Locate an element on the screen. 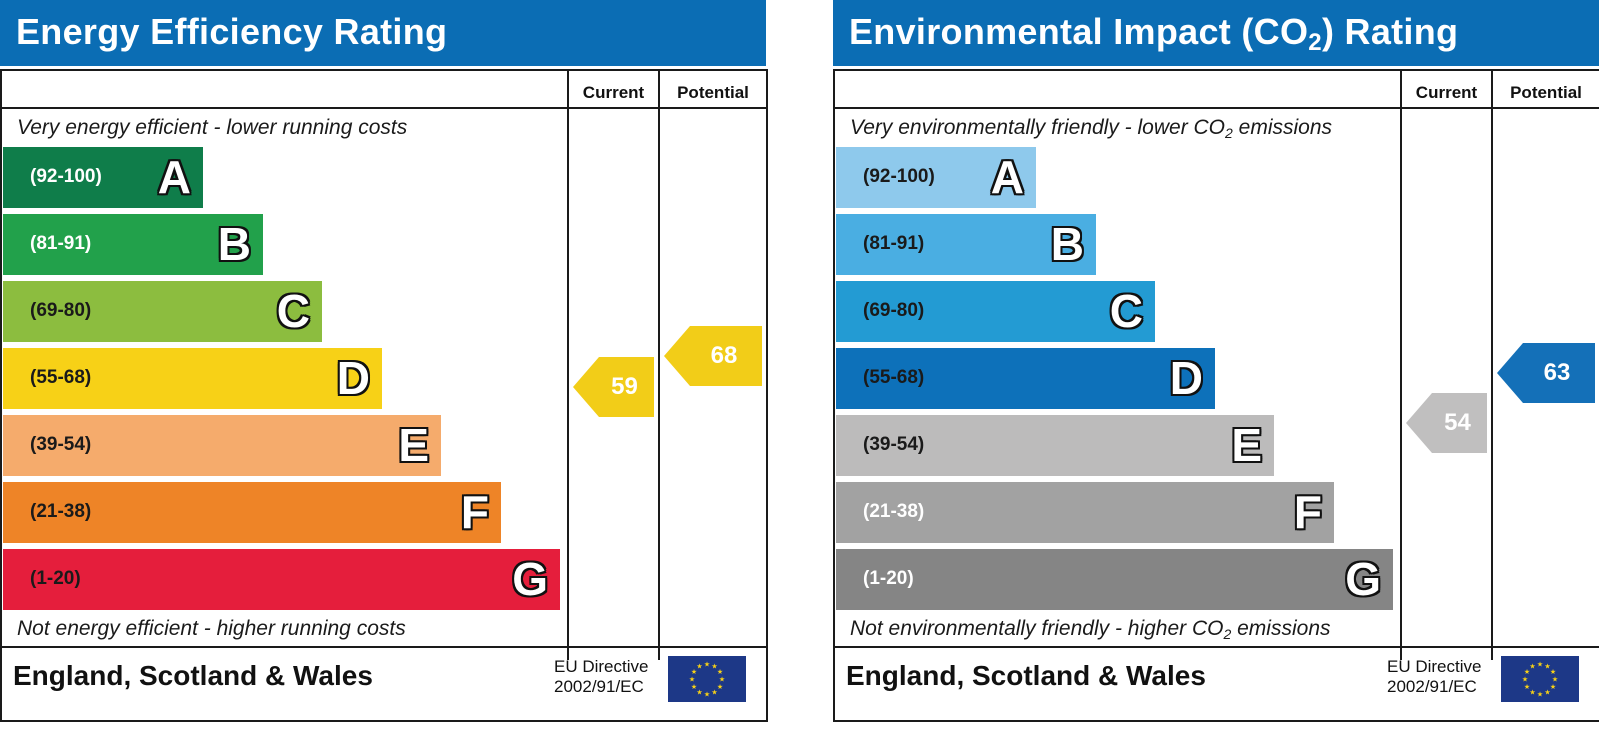 This screenshot has width=1599, height=756. footer-region: England, Scotland & Wales is located at coordinates (193, 675).